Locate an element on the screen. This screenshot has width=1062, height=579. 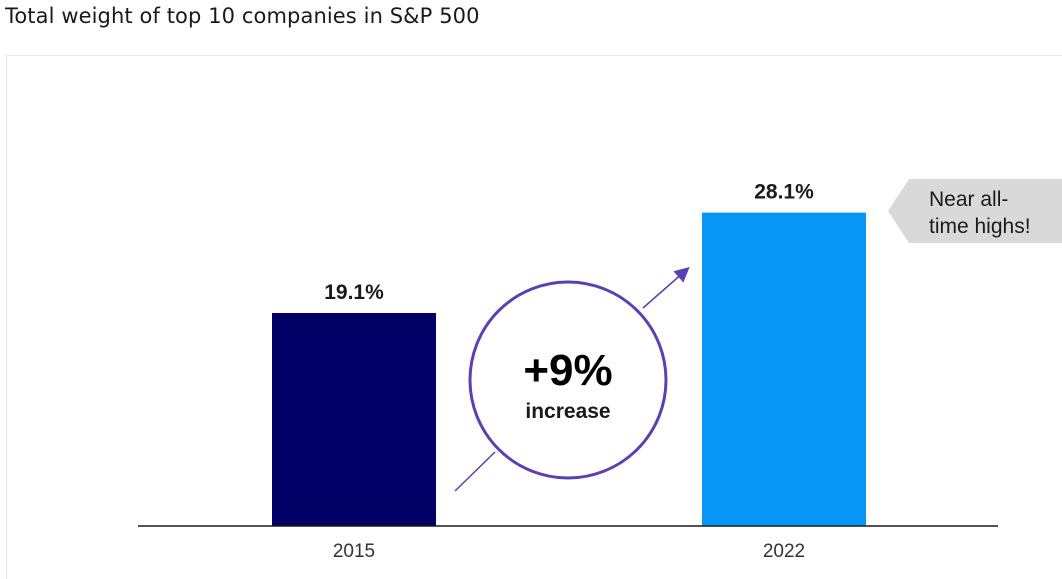
bar-2022 is located at coordinates (784, 369).